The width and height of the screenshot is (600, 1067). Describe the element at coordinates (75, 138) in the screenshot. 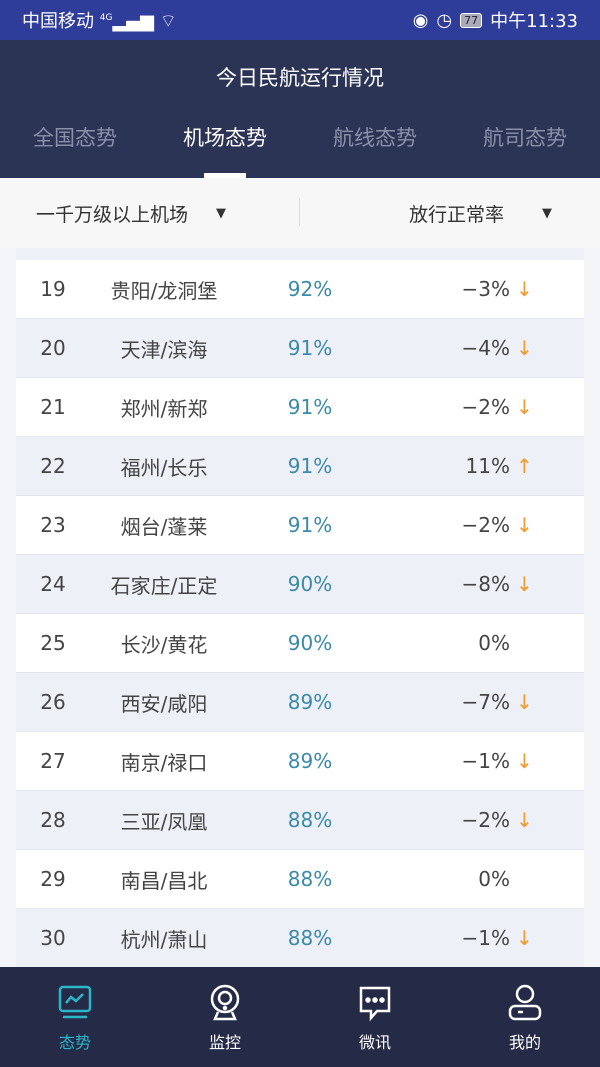

I see `tab-national: 全国态势` at that location.